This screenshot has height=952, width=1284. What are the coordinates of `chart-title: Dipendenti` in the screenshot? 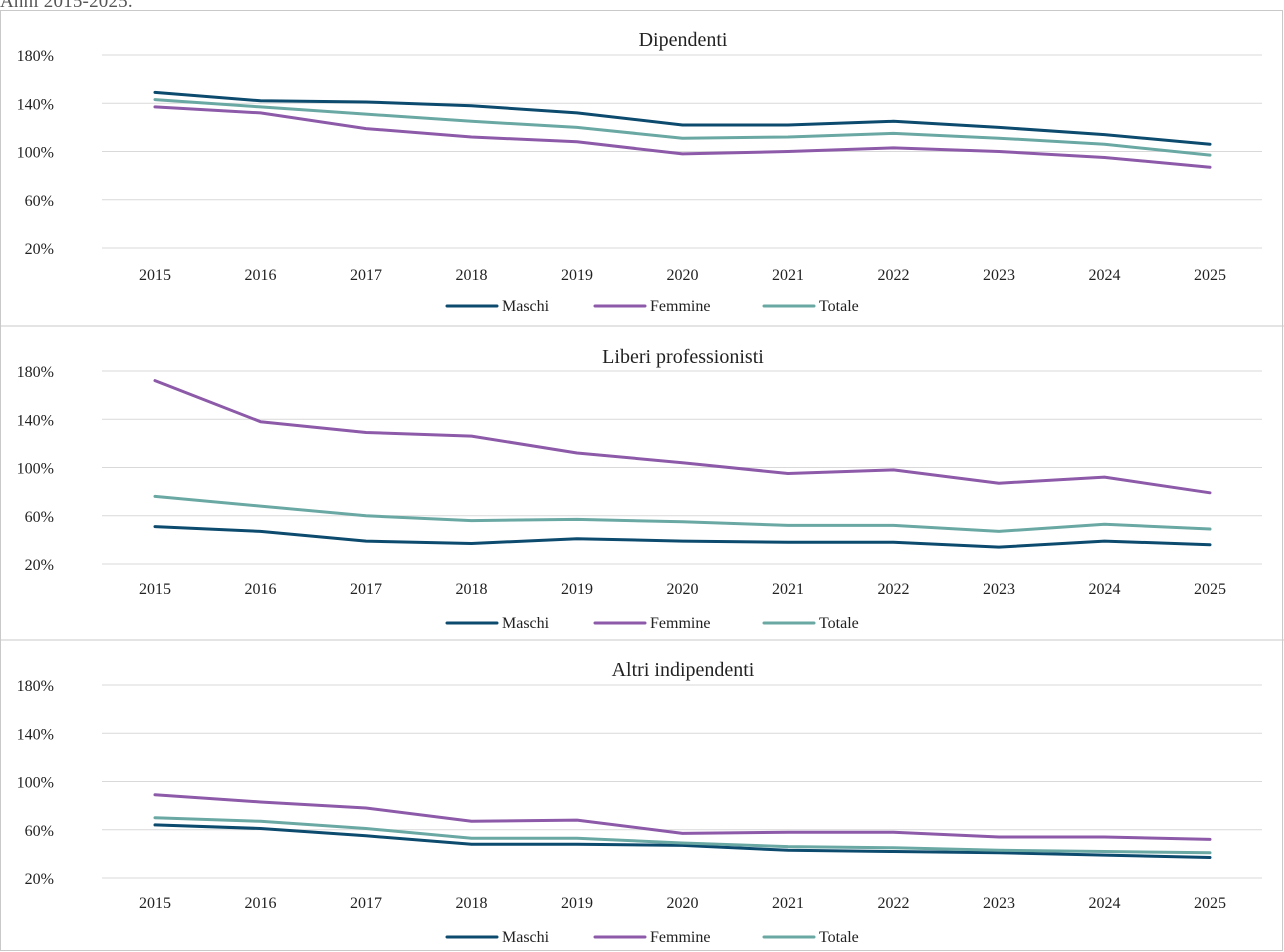 It's located at (683, 40).